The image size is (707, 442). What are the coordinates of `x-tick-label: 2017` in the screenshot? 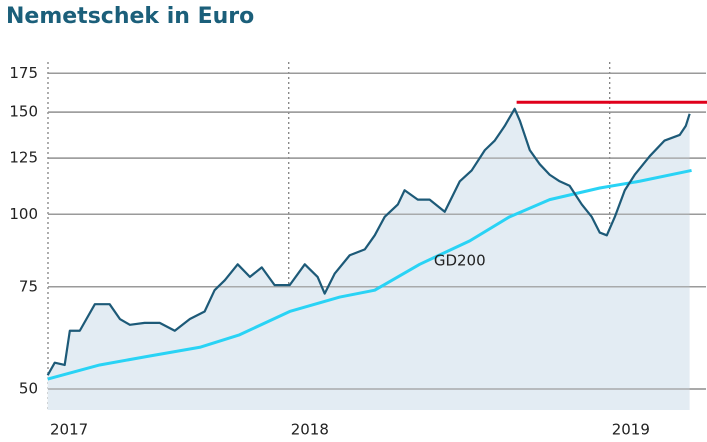 It's located at (69, 430).